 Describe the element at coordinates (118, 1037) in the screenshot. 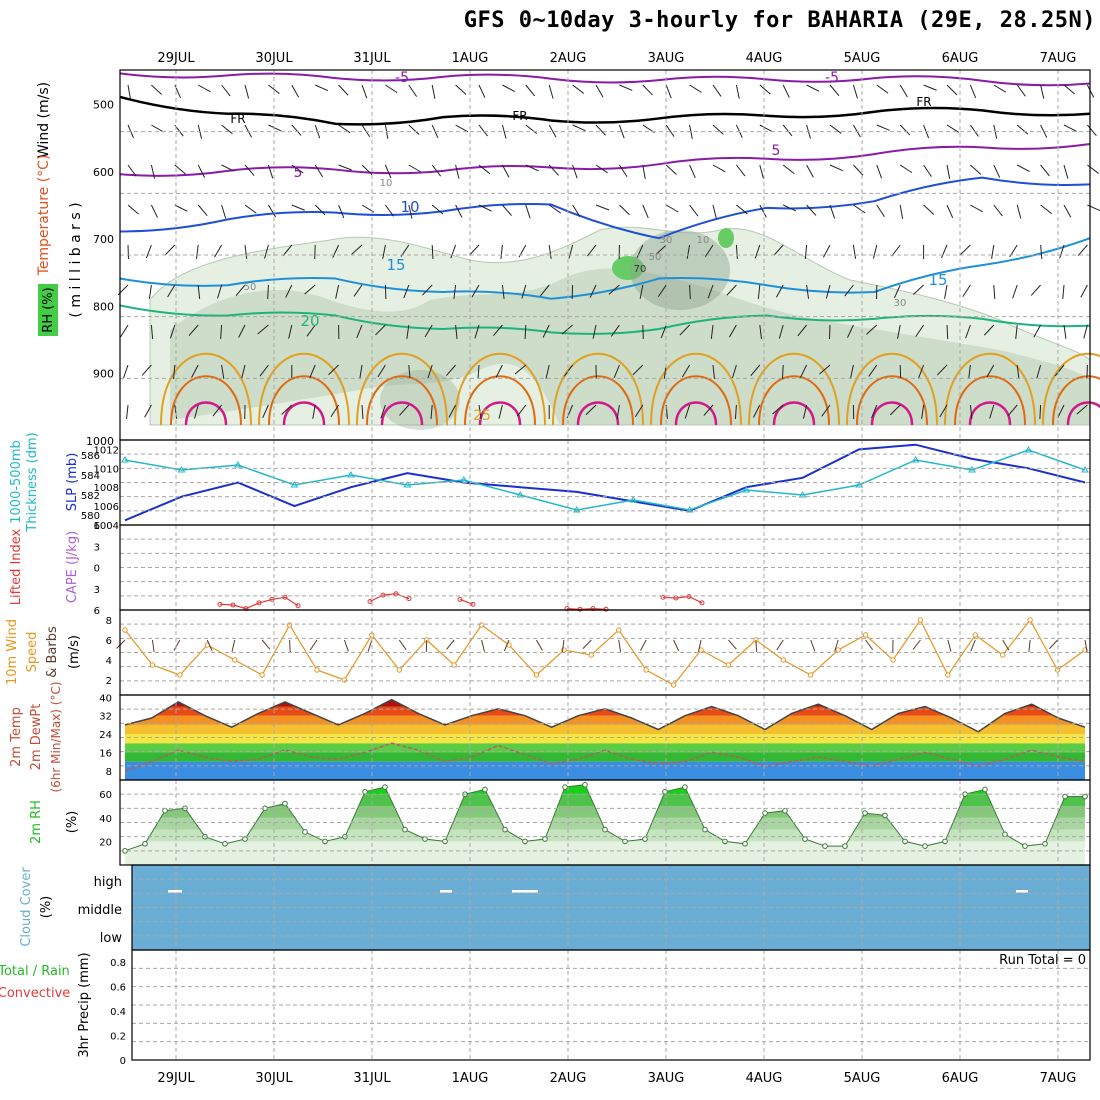

I see `tick-label: 0.2` at that location.